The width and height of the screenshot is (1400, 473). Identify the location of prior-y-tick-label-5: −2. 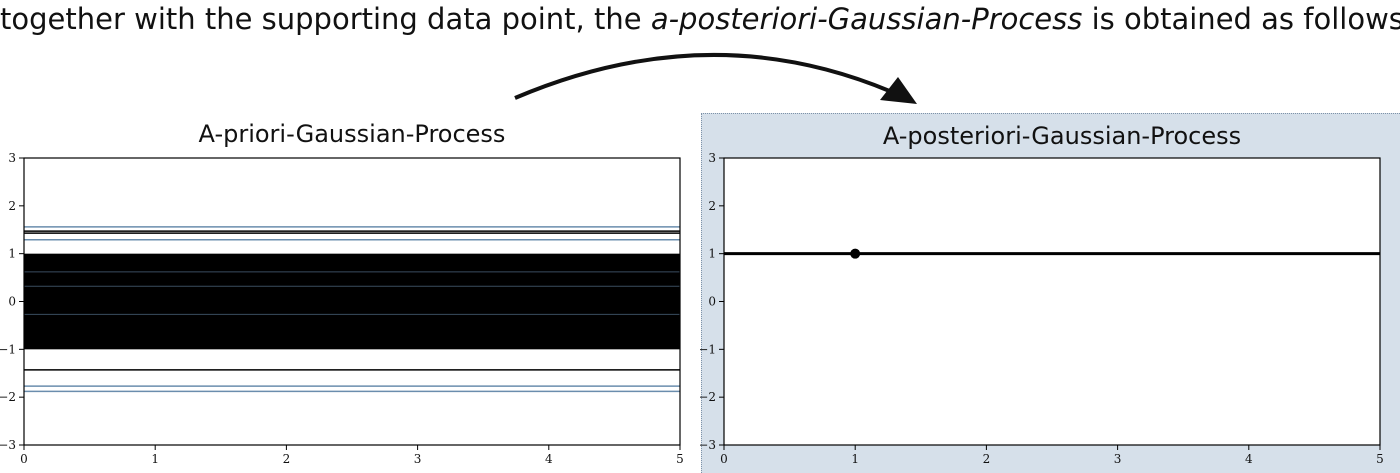
(8, 397).